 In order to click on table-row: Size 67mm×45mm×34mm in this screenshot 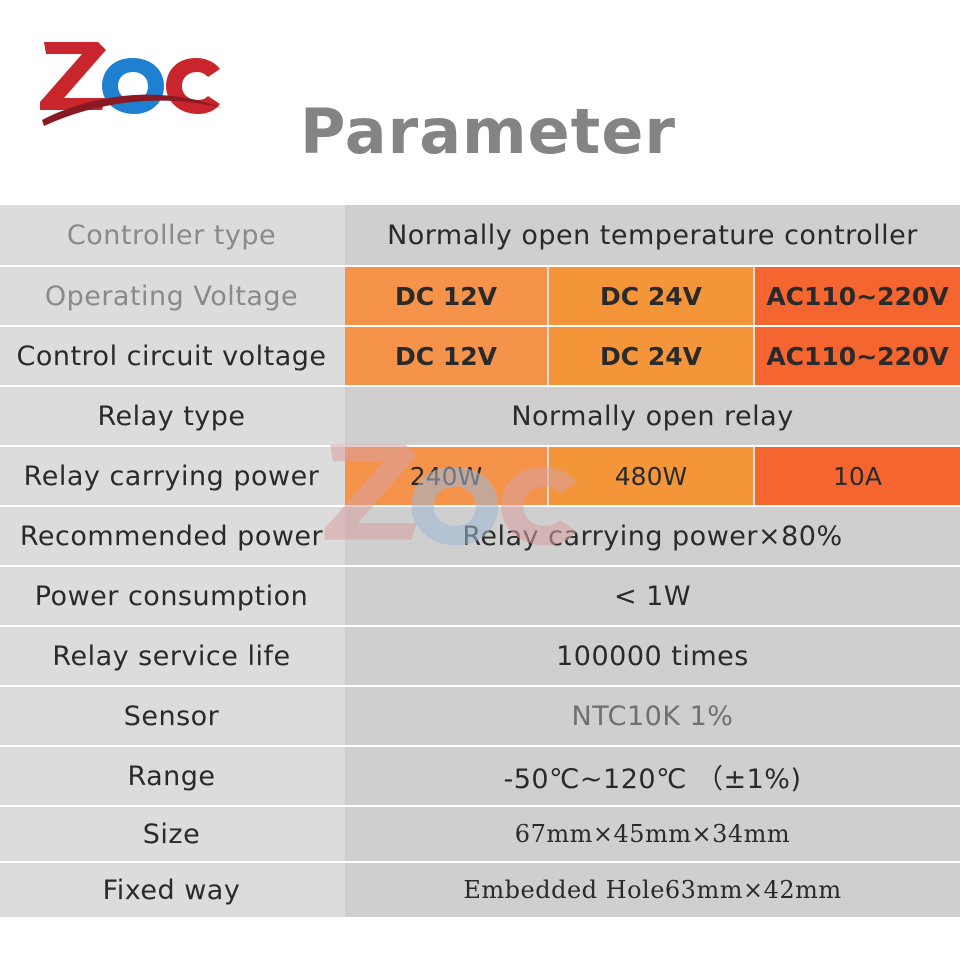, I will do `click(480, 833)`.